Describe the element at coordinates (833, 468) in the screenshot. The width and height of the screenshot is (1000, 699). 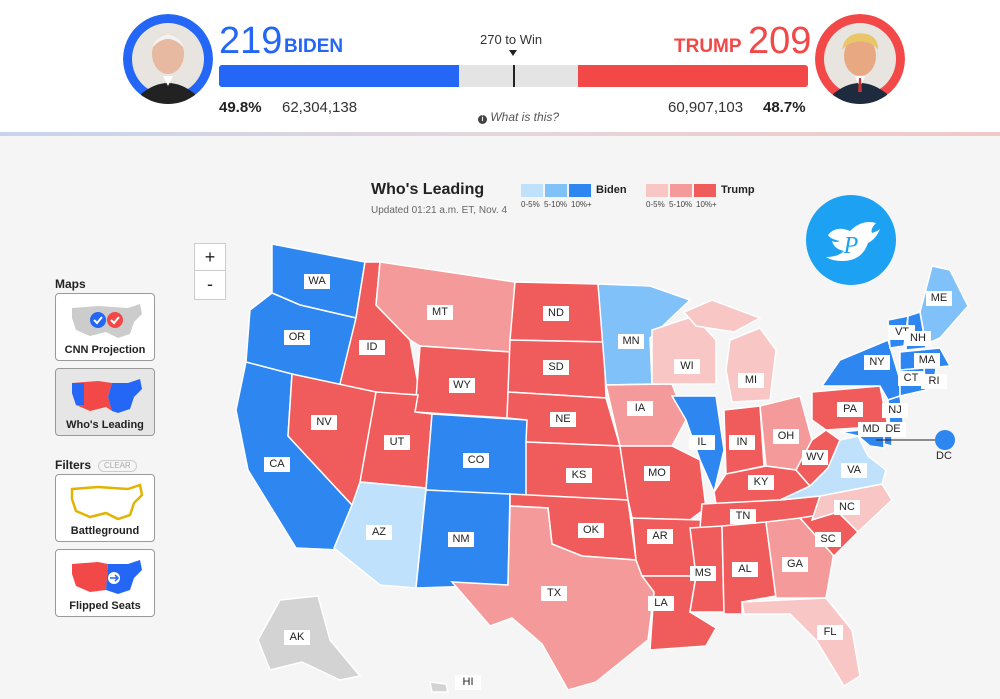
I see `state-VA` at that location.